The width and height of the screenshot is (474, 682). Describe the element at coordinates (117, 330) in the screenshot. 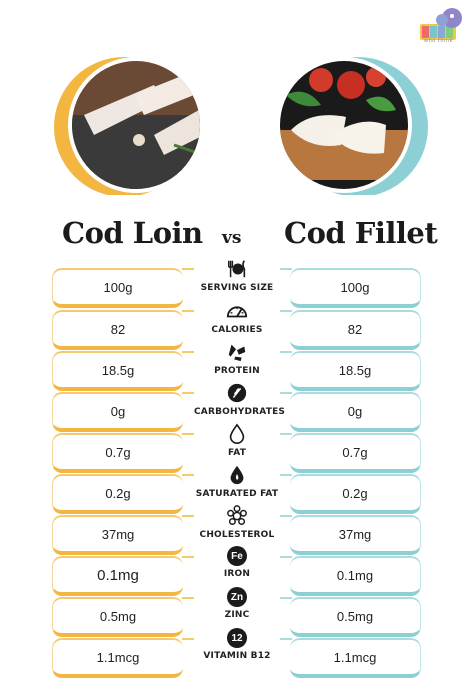

I see `cod-loin-value: 82` at that location.